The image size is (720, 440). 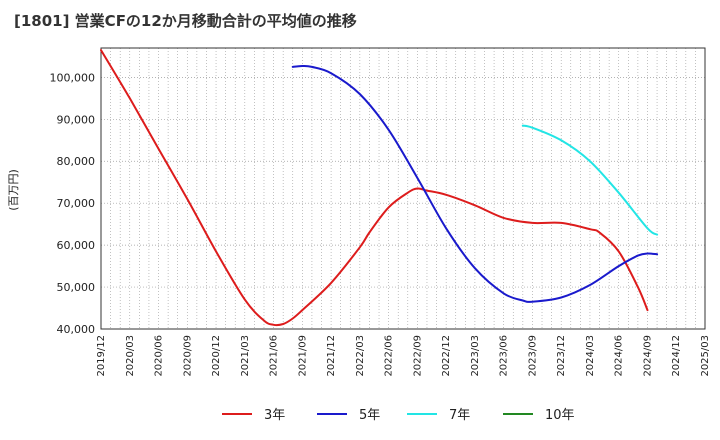 I want to click on legend-label-2: 5年, so click(x=369, y=415).